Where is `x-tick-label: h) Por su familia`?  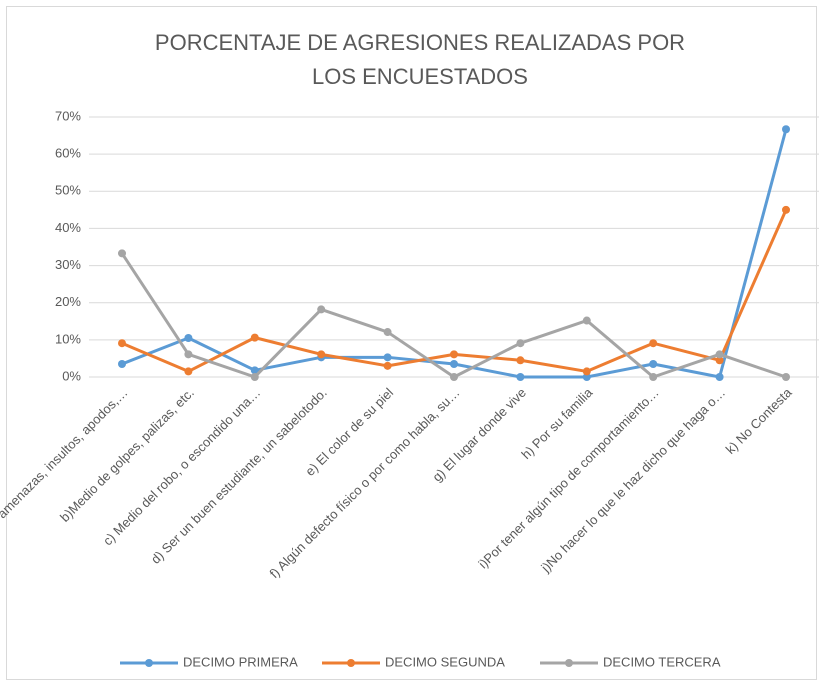
x-tick-label: h) Por su familia is located at coordinates (557, 423).